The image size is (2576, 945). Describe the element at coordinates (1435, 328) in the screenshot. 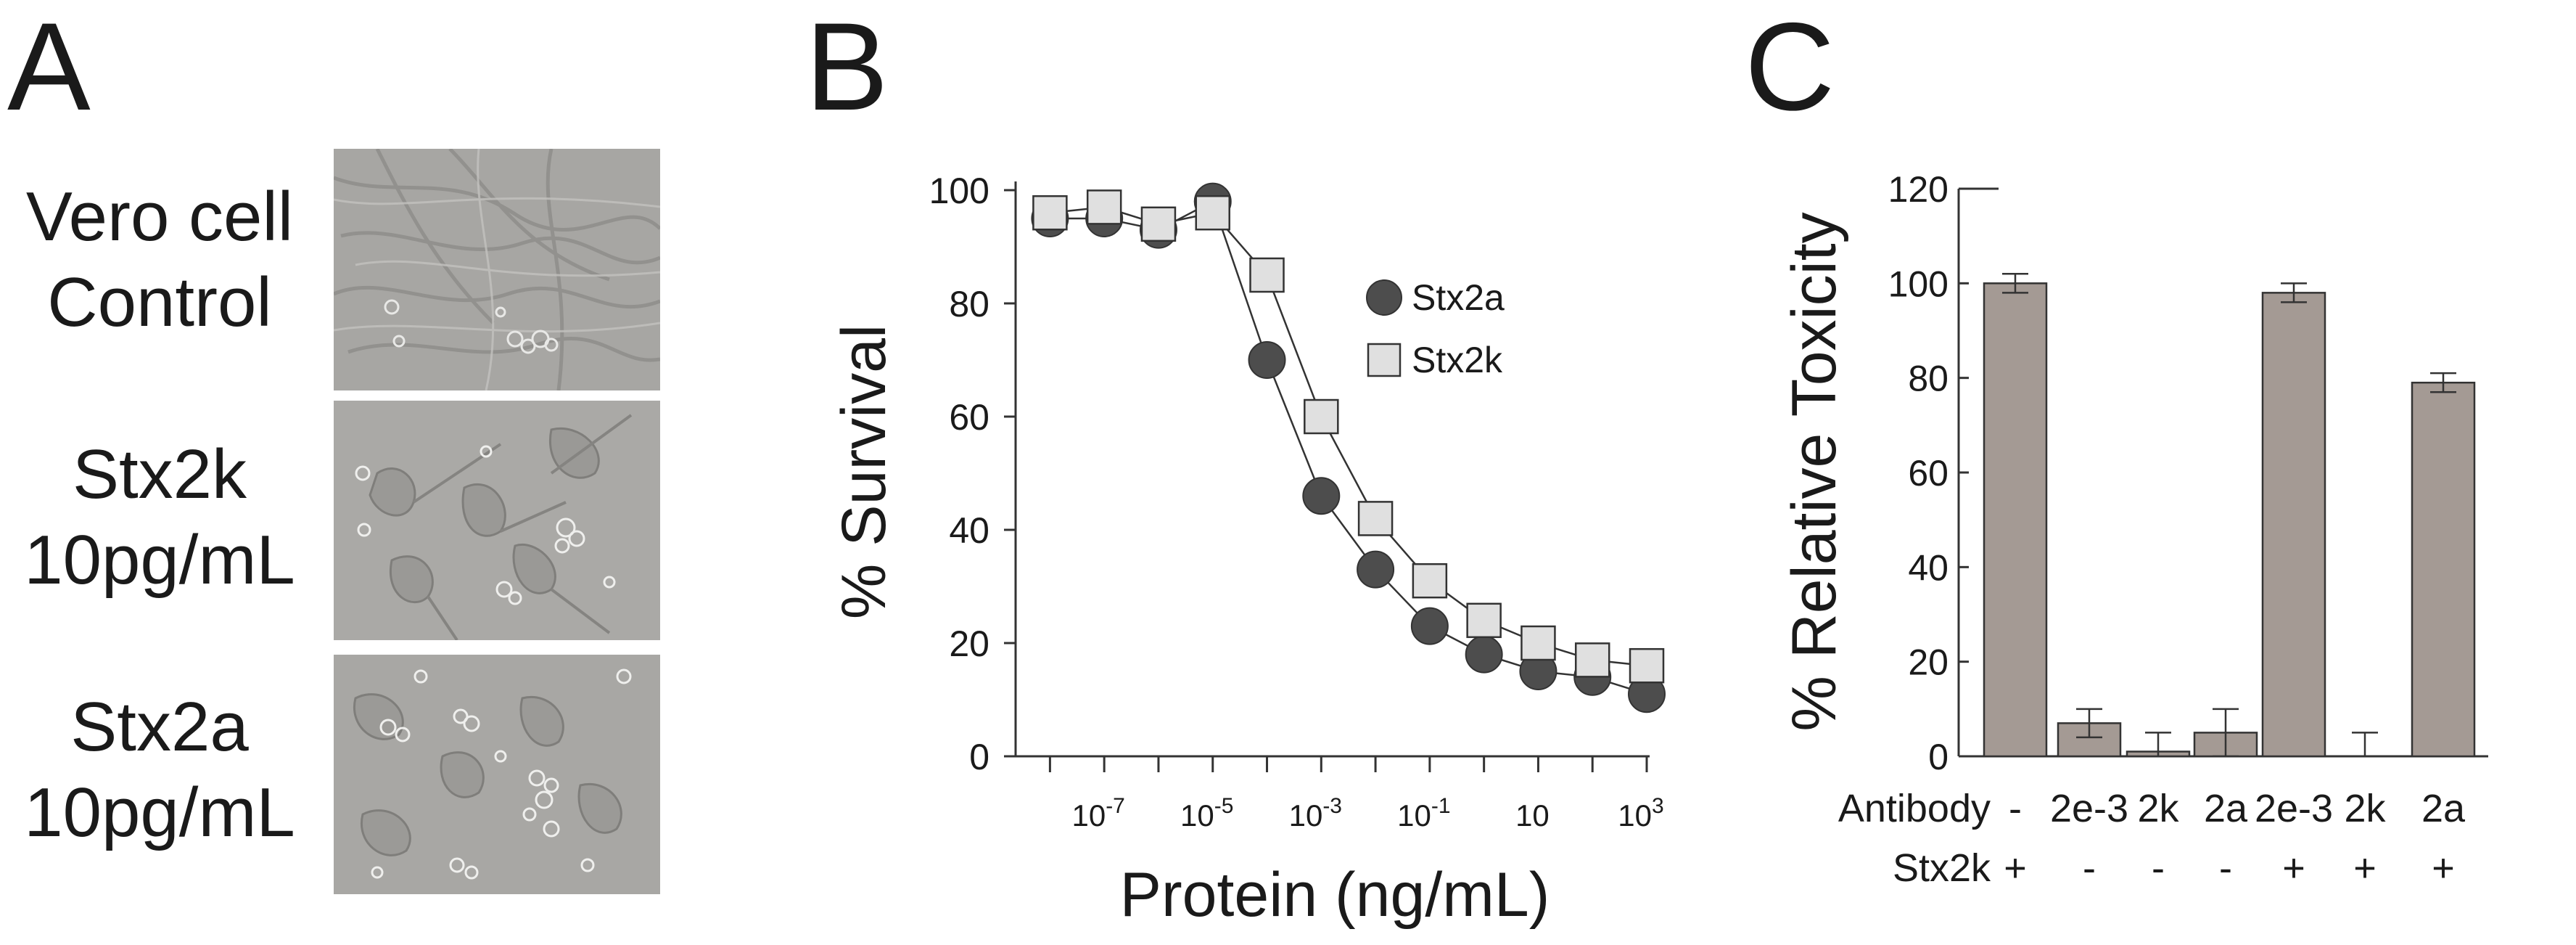

I see `survival-chart-legend: Stx2a Stx2k` at that location.